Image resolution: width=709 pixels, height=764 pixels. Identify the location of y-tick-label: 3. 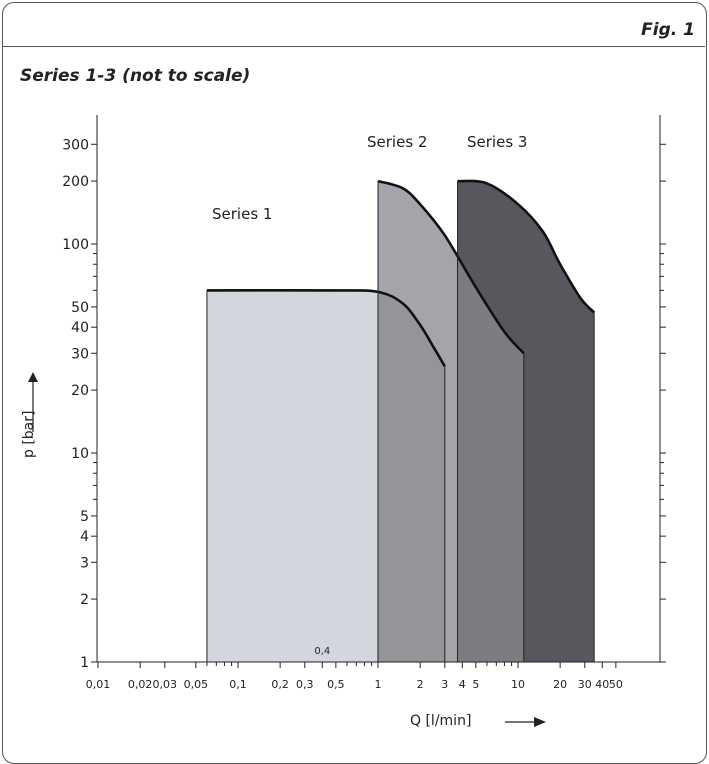
(84, 563).